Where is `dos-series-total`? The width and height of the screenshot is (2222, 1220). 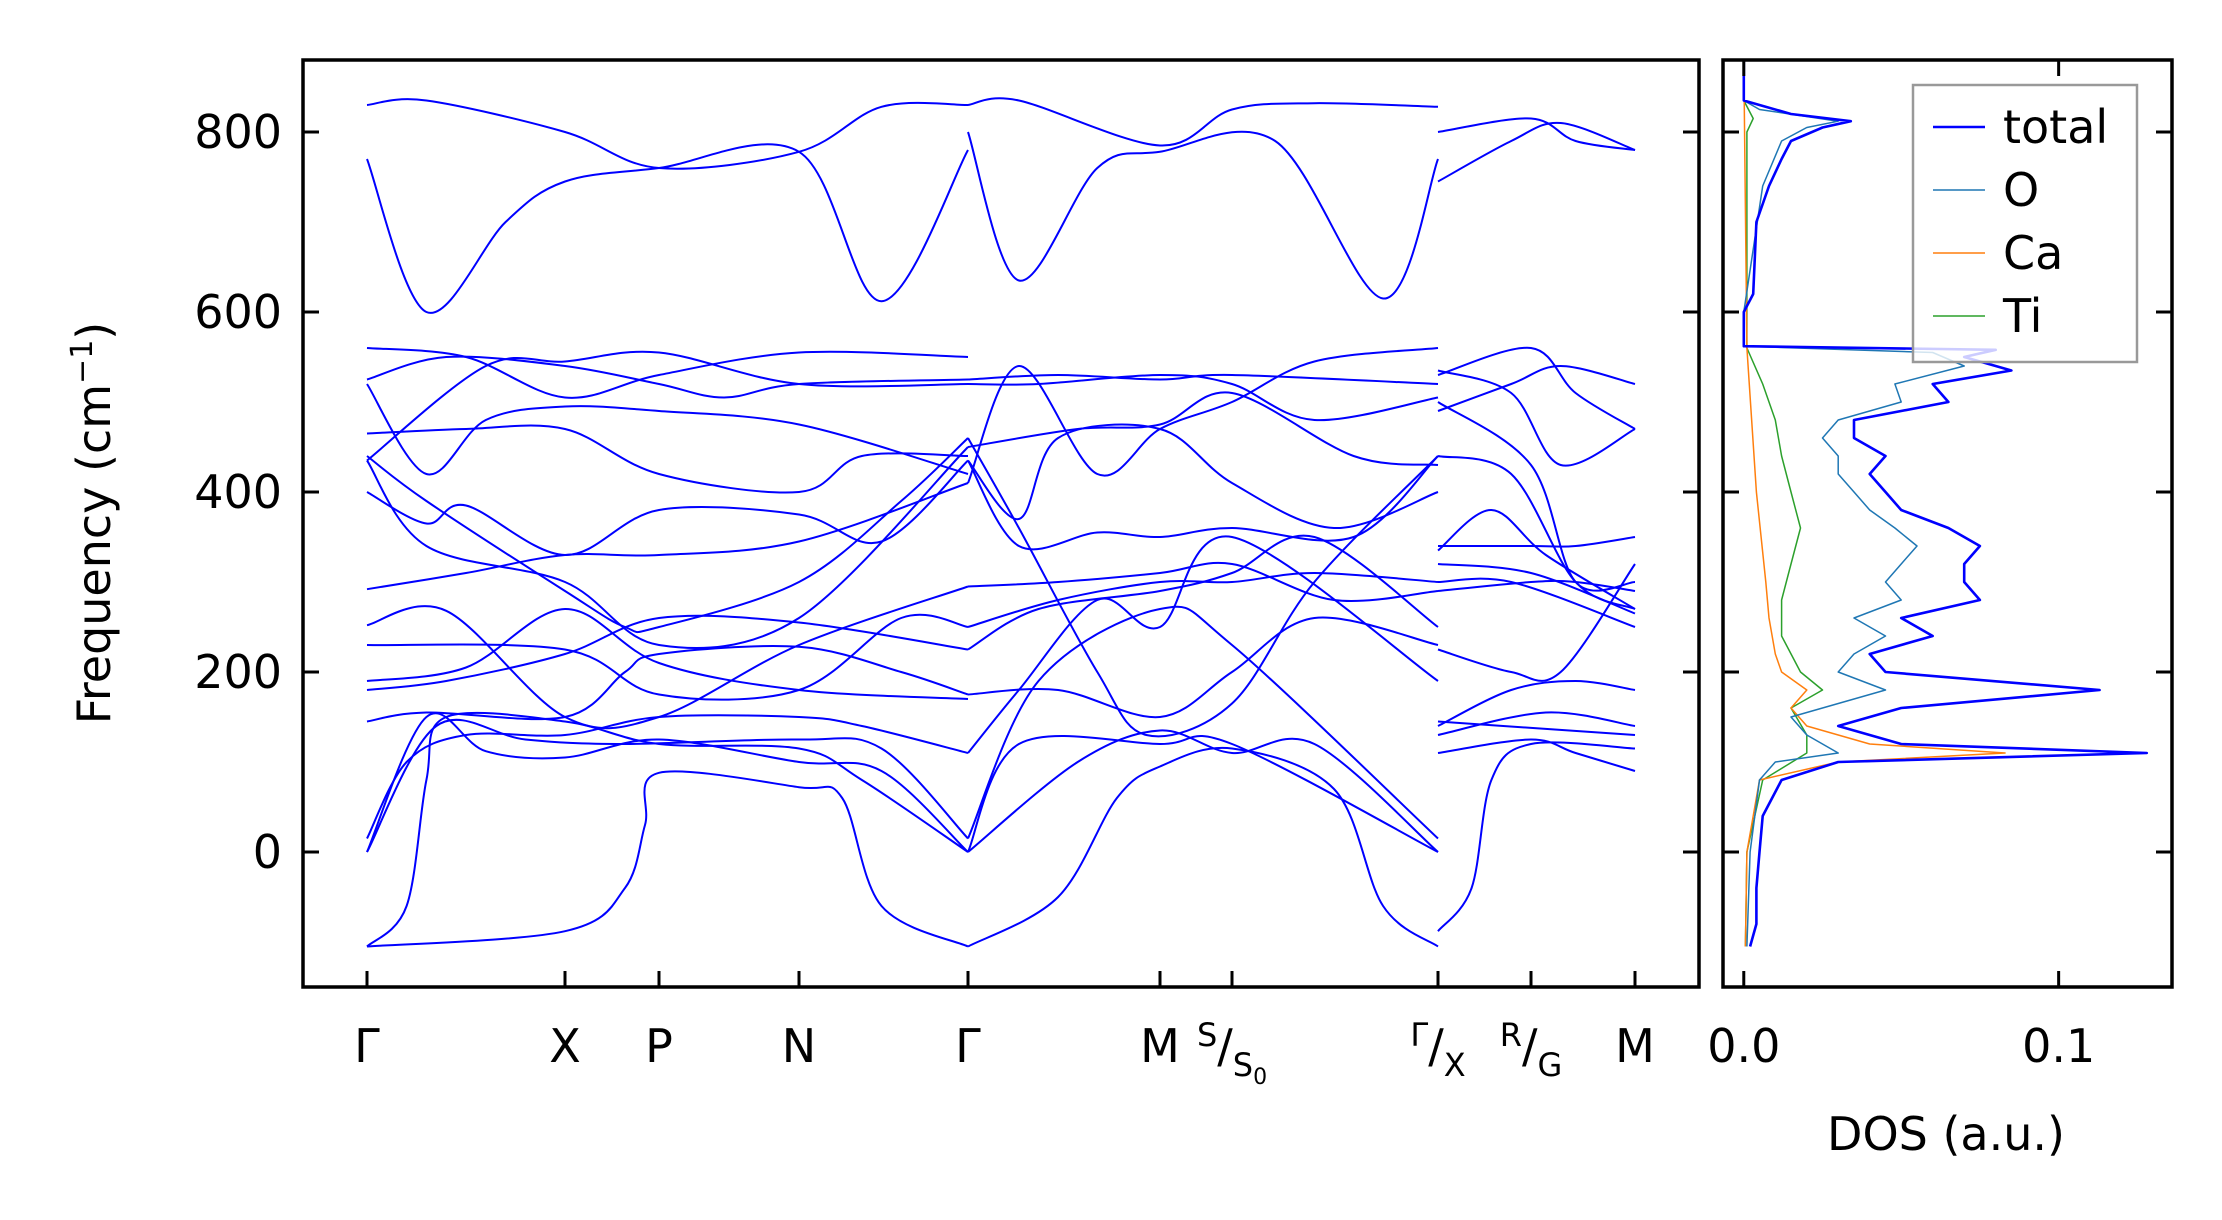 dos-series-total is located at coordinates (1945, 503).